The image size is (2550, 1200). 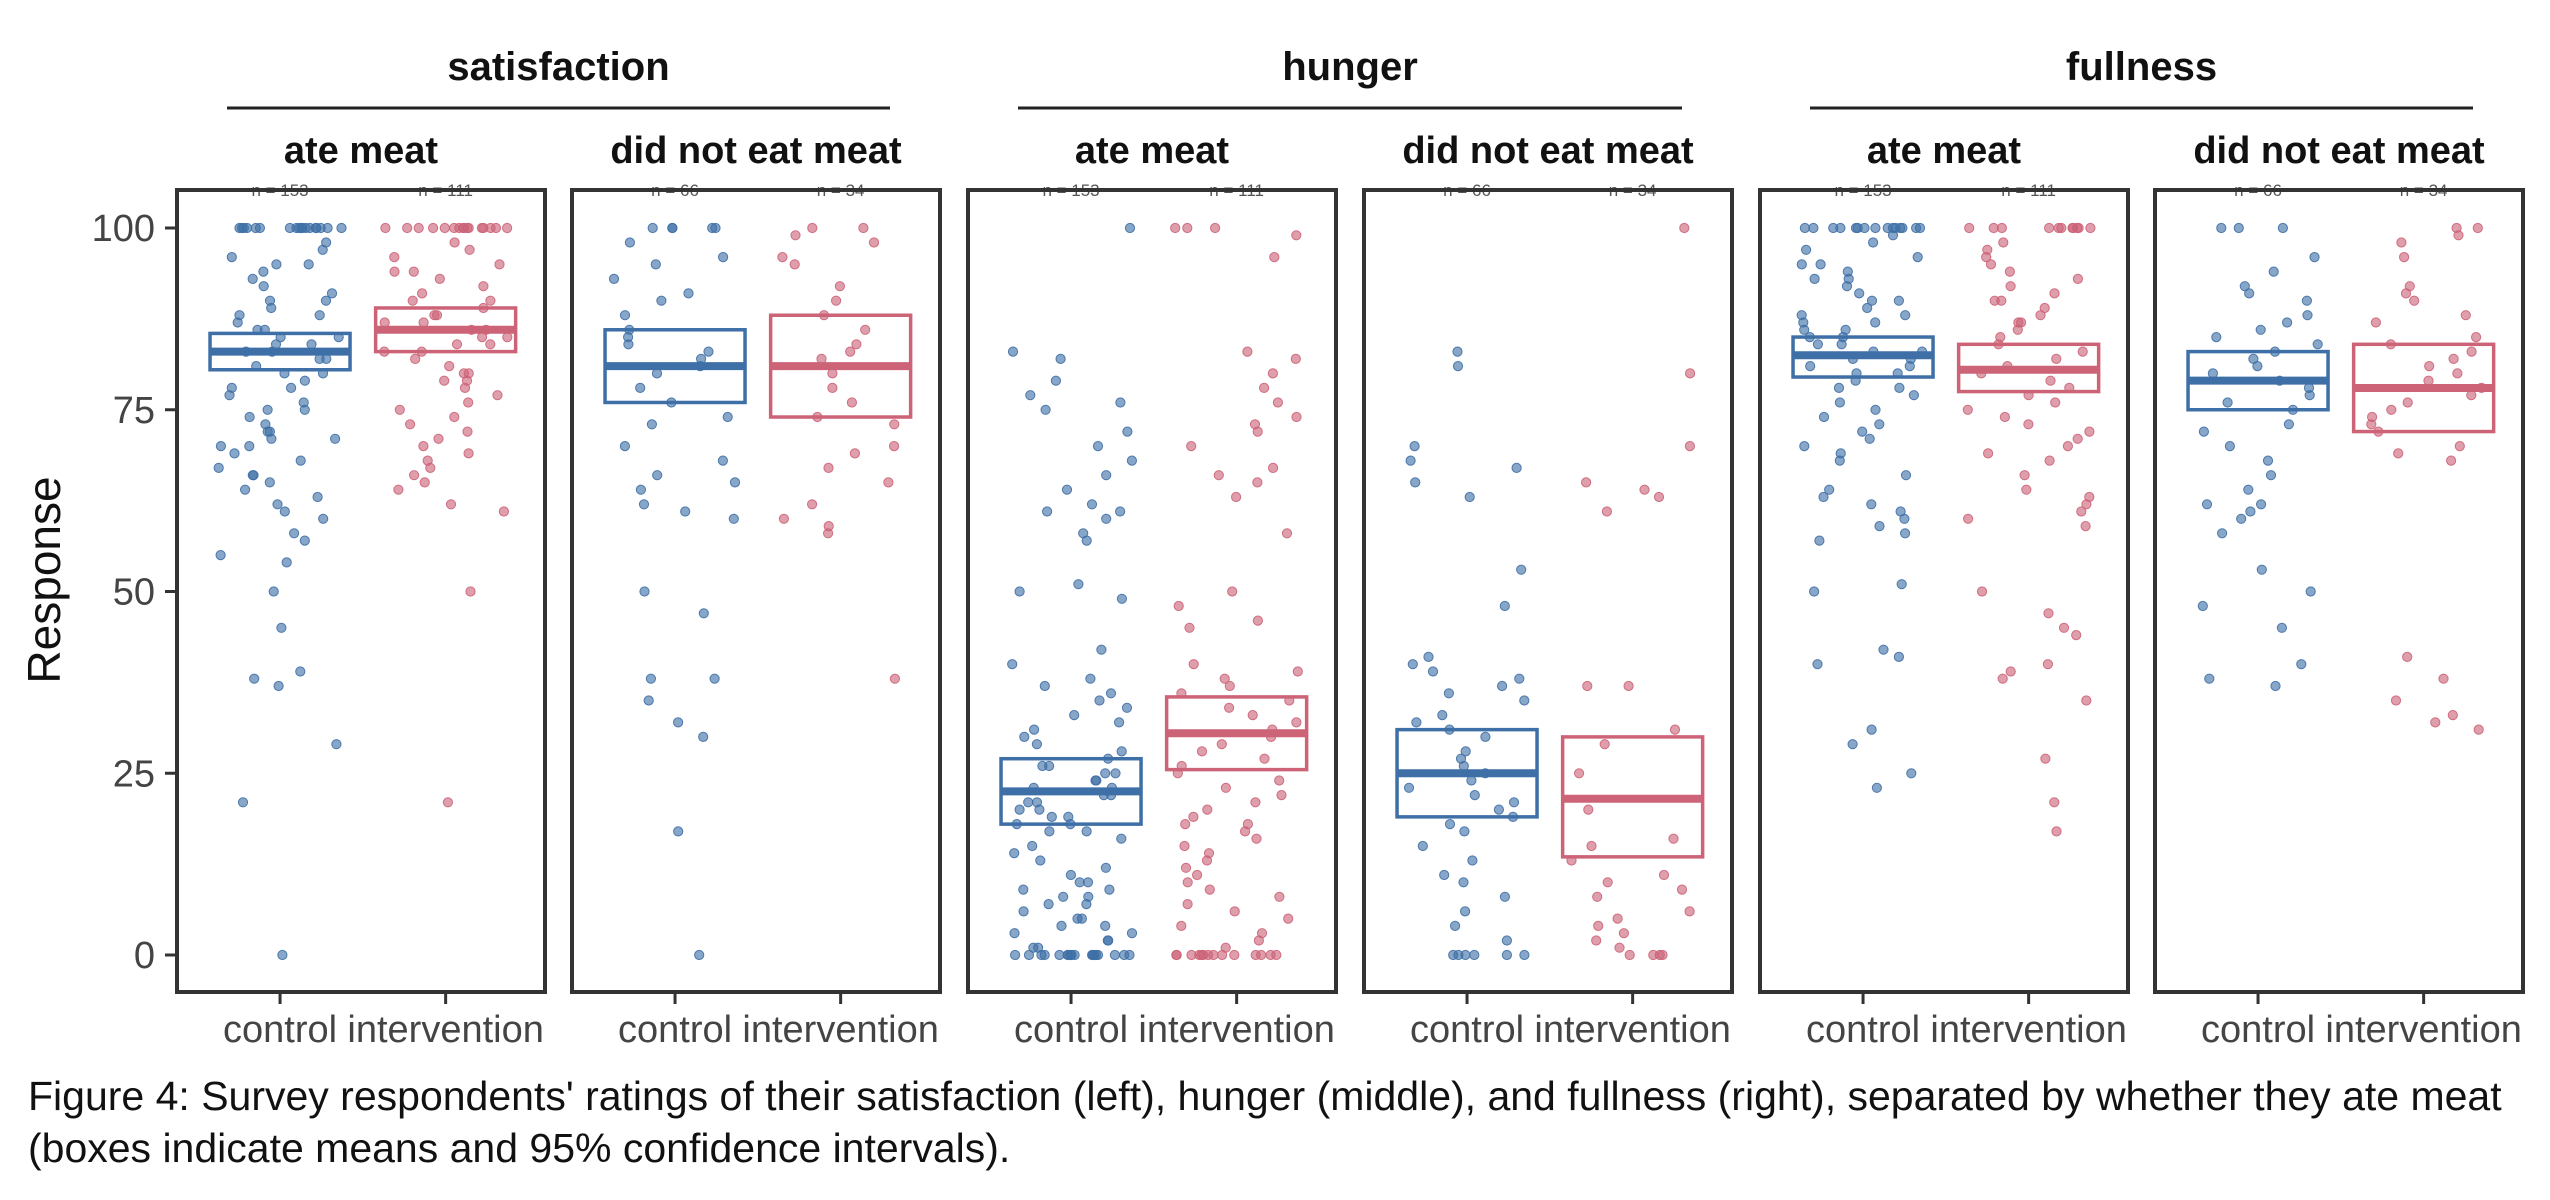 What do you see at coordinates (44, 579) in the screenshot?
I see `y-axis-title: Response` at bounding box center [44, 579].